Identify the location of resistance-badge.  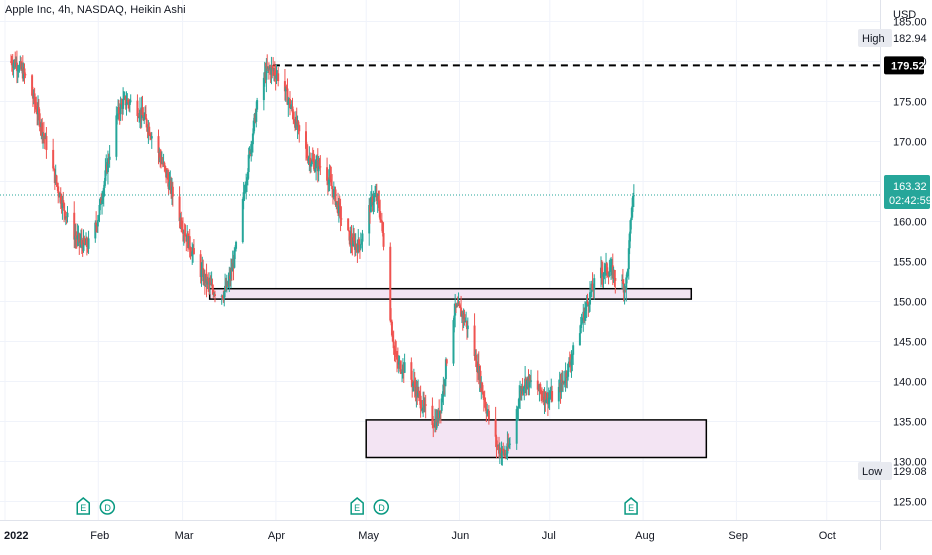
(904, 65).